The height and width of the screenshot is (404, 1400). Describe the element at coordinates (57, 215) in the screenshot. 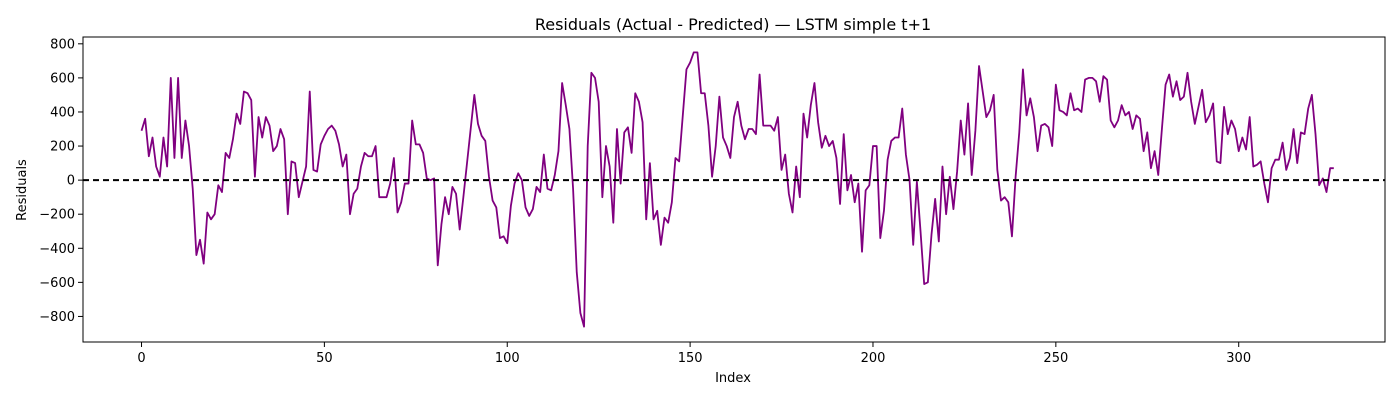

I see `y-tick-label: −200` at that location.